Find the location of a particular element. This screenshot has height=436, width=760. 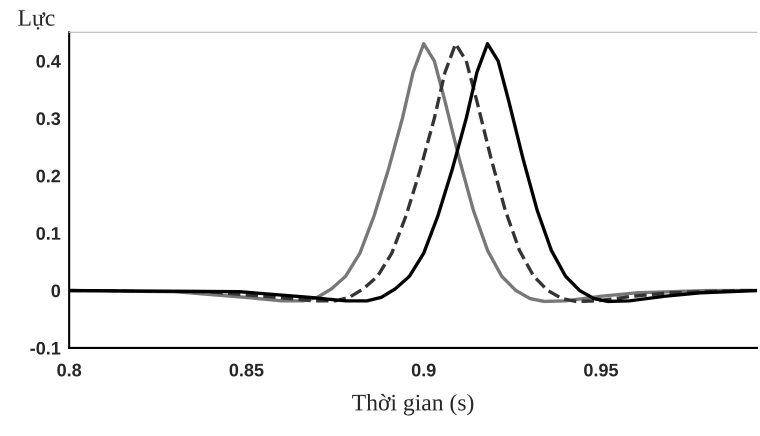

y-axis-title: Lực is located at coordinates (36, 20).